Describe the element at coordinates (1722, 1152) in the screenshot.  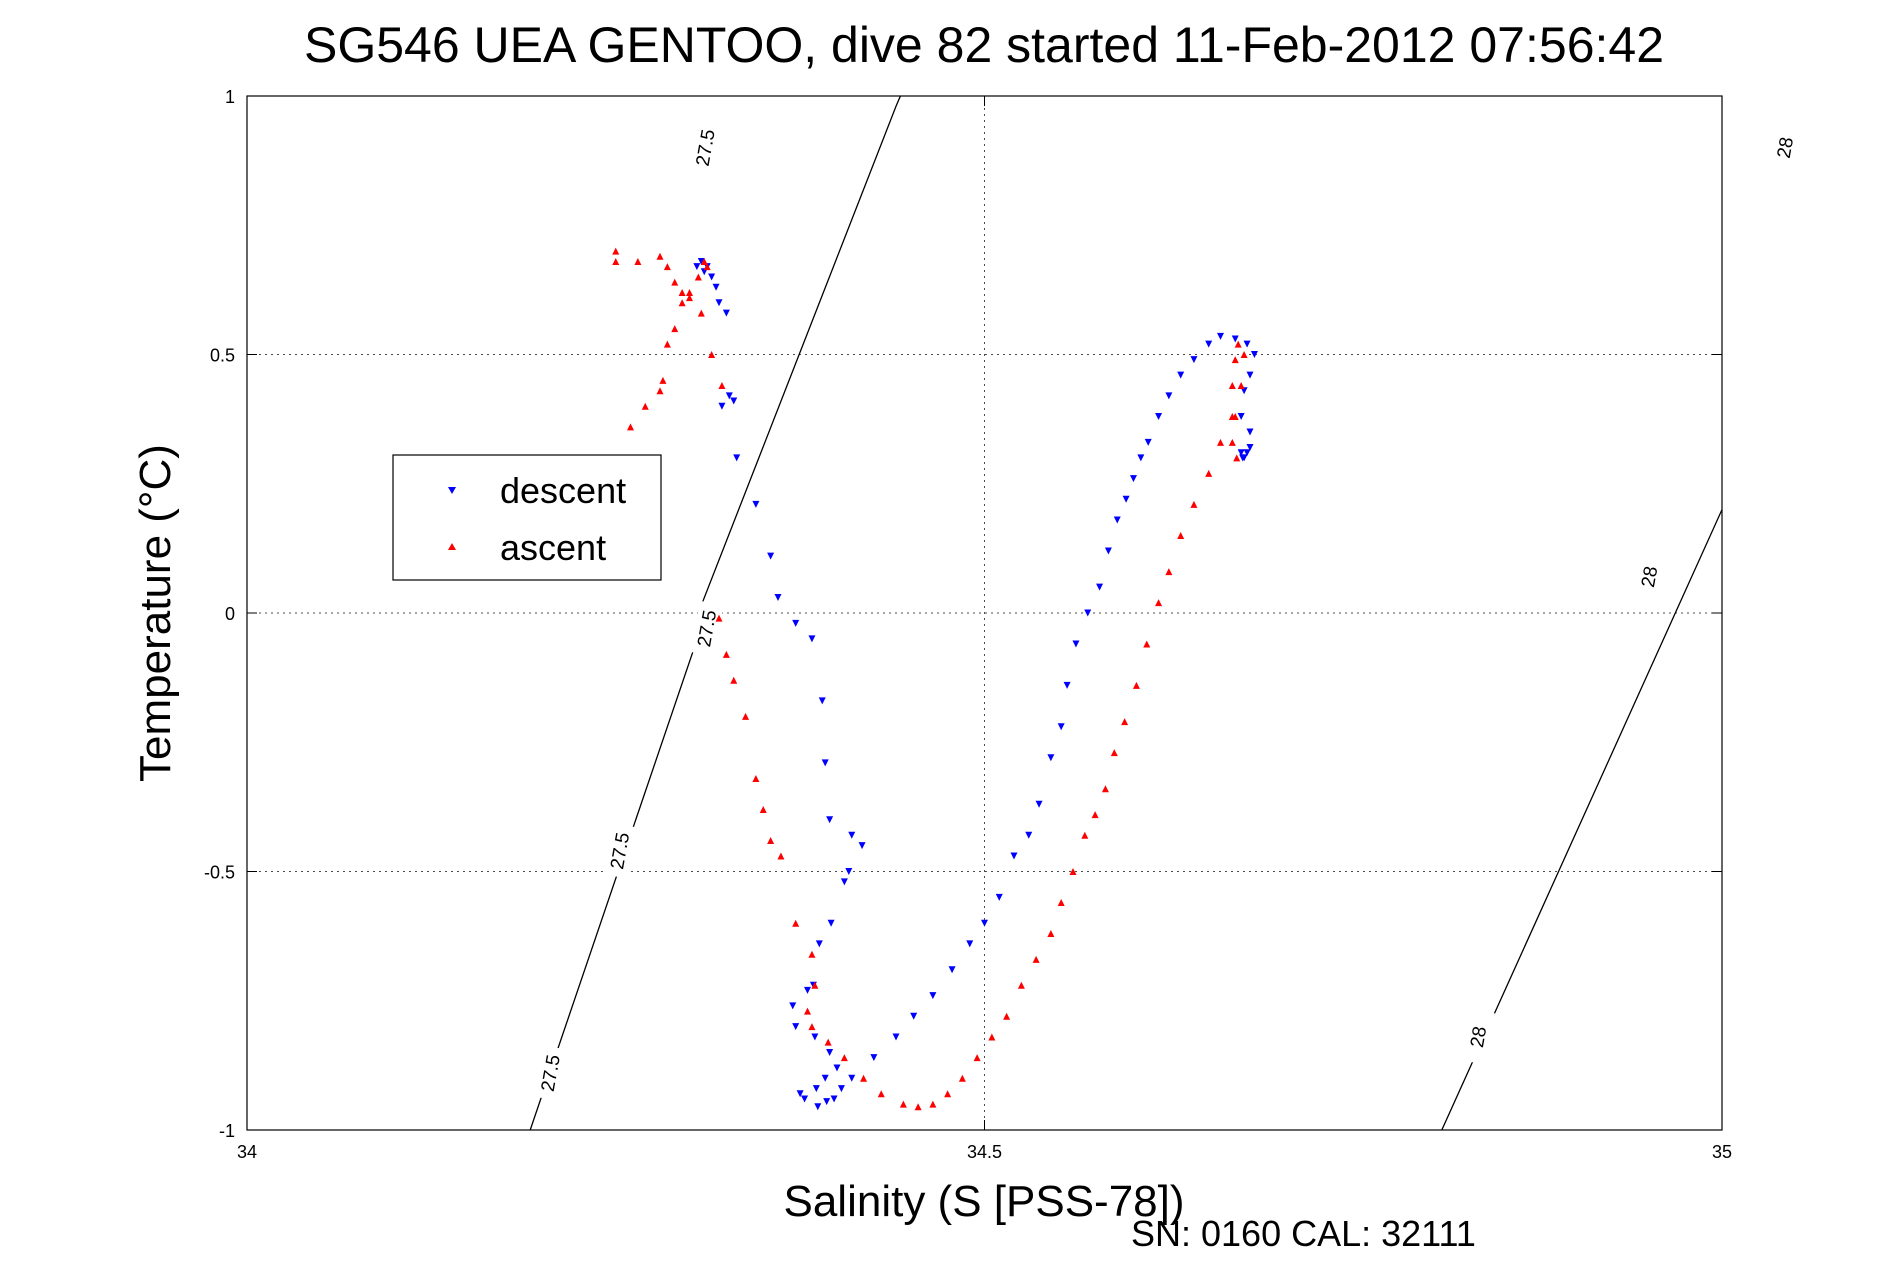
I see `x-tick-label-2: 35` at that location.